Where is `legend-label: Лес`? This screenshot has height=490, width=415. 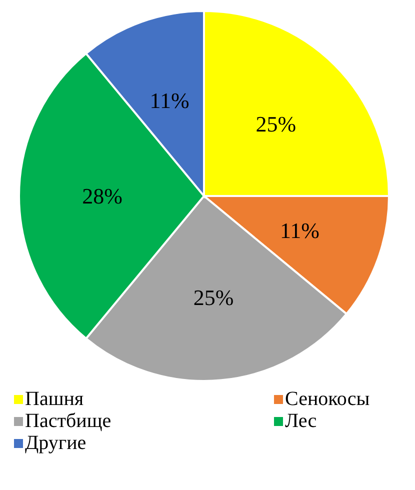
legend-label: Лес is located at coordinates (301, 421).